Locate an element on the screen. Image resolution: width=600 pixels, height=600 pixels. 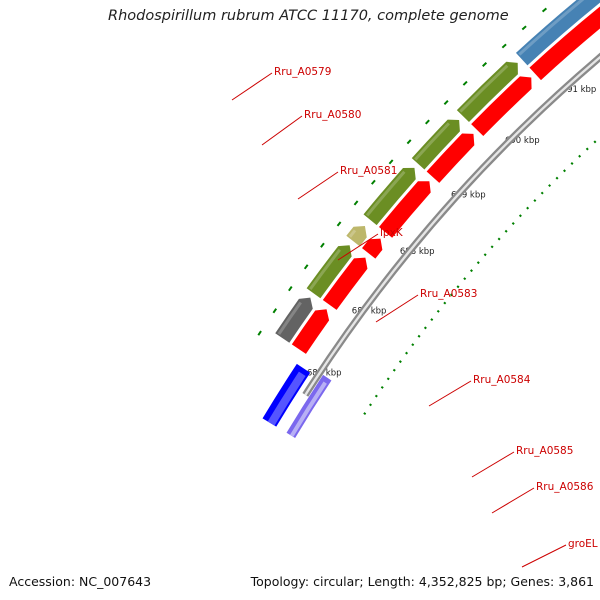
gene-label: Rru_A0579 is located at coordinates (302, 72).